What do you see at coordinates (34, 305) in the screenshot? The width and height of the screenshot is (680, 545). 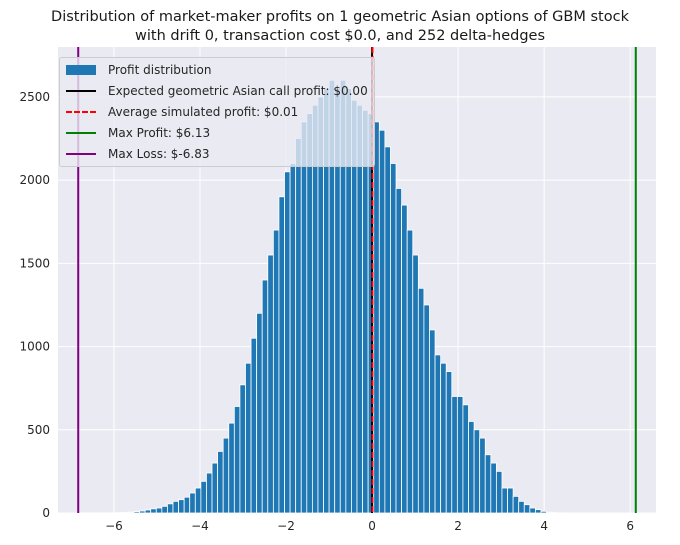 I see `y-axis-ticks: 0 500 1000 1500 2000 2500` at bounding box center [34, 305].